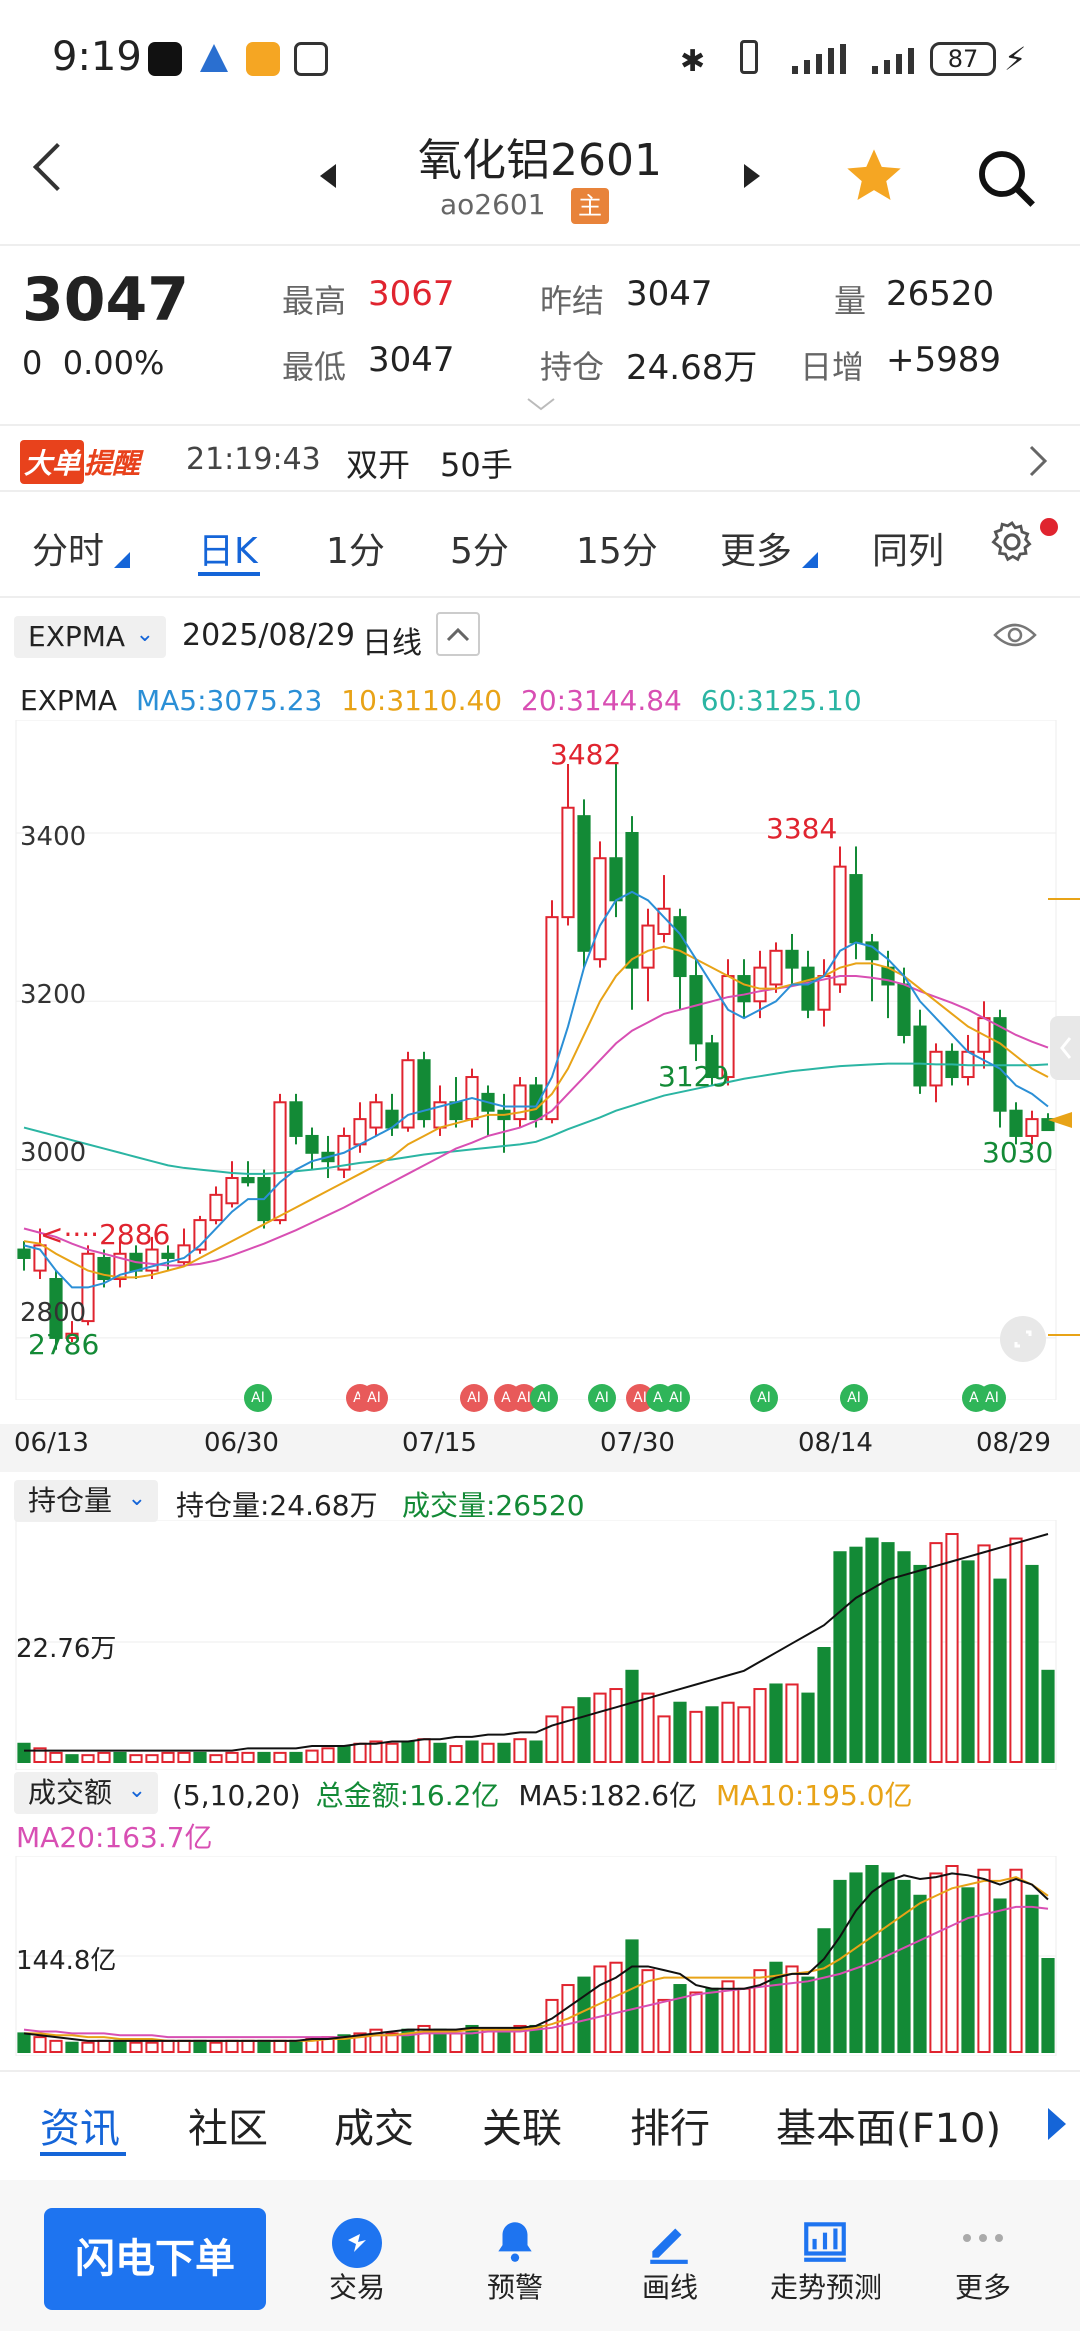  Describe the element at coordinates (908, 551) in the screenshot. I see `tab-same-column: 同列` at that location.